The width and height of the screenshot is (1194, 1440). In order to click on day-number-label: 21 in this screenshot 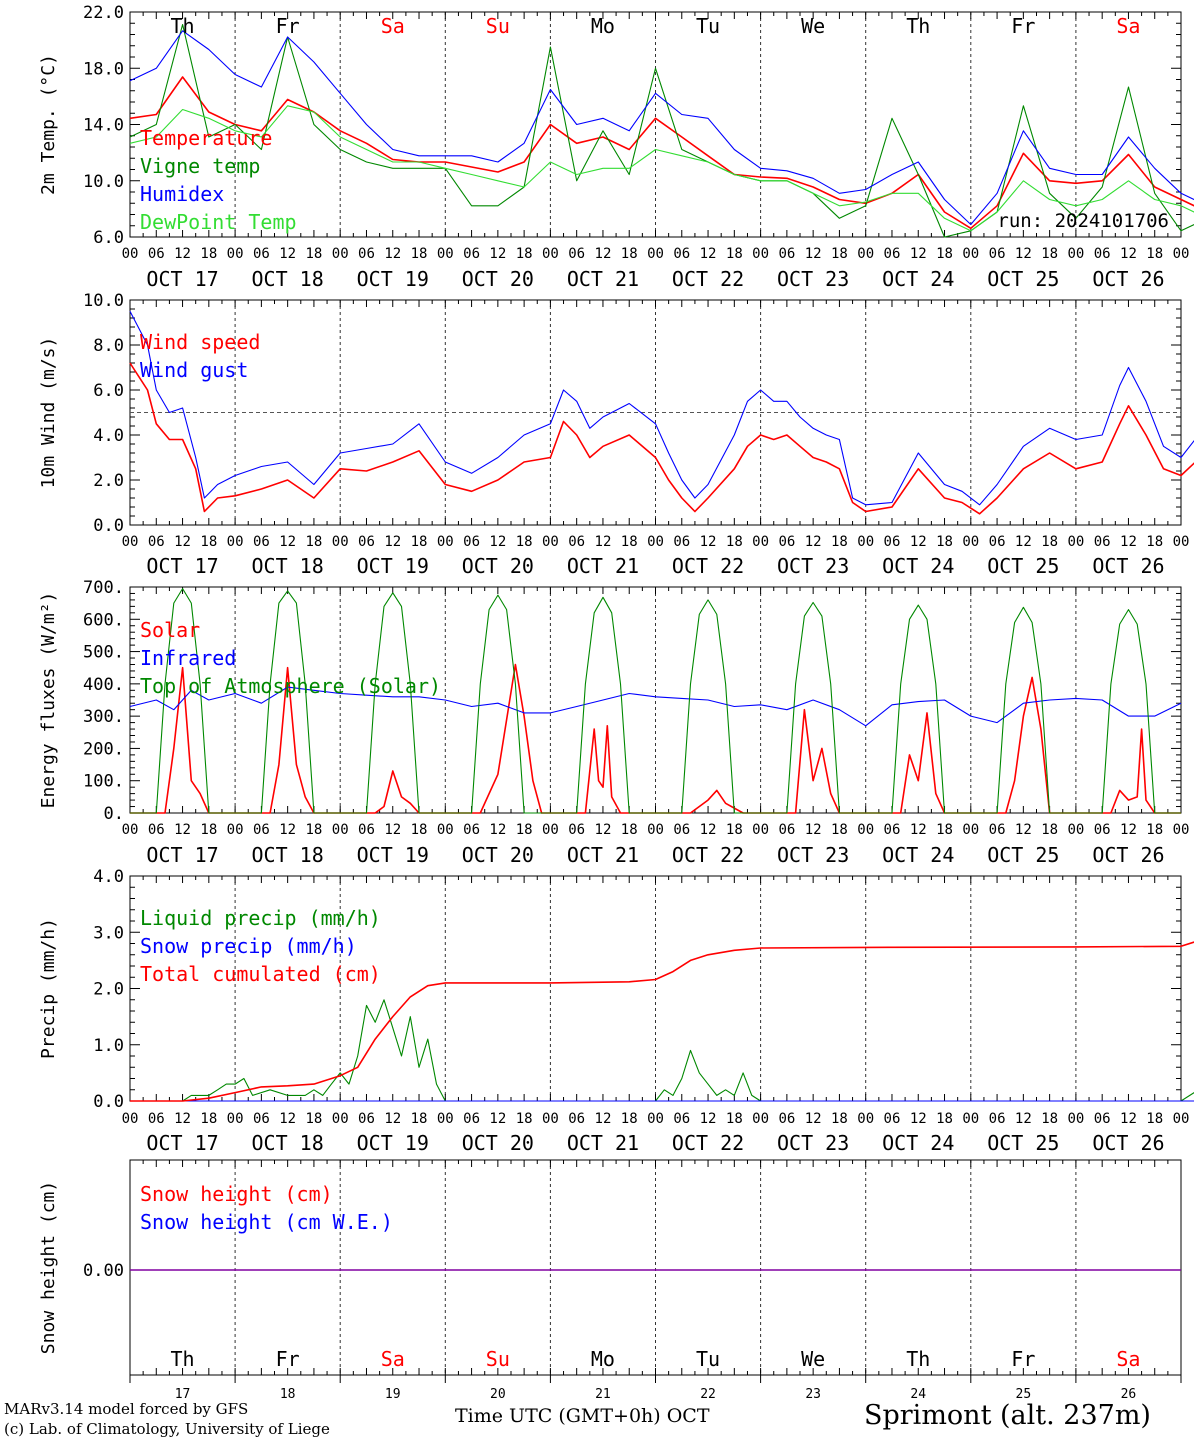, I will do `click(603, 1394)`.